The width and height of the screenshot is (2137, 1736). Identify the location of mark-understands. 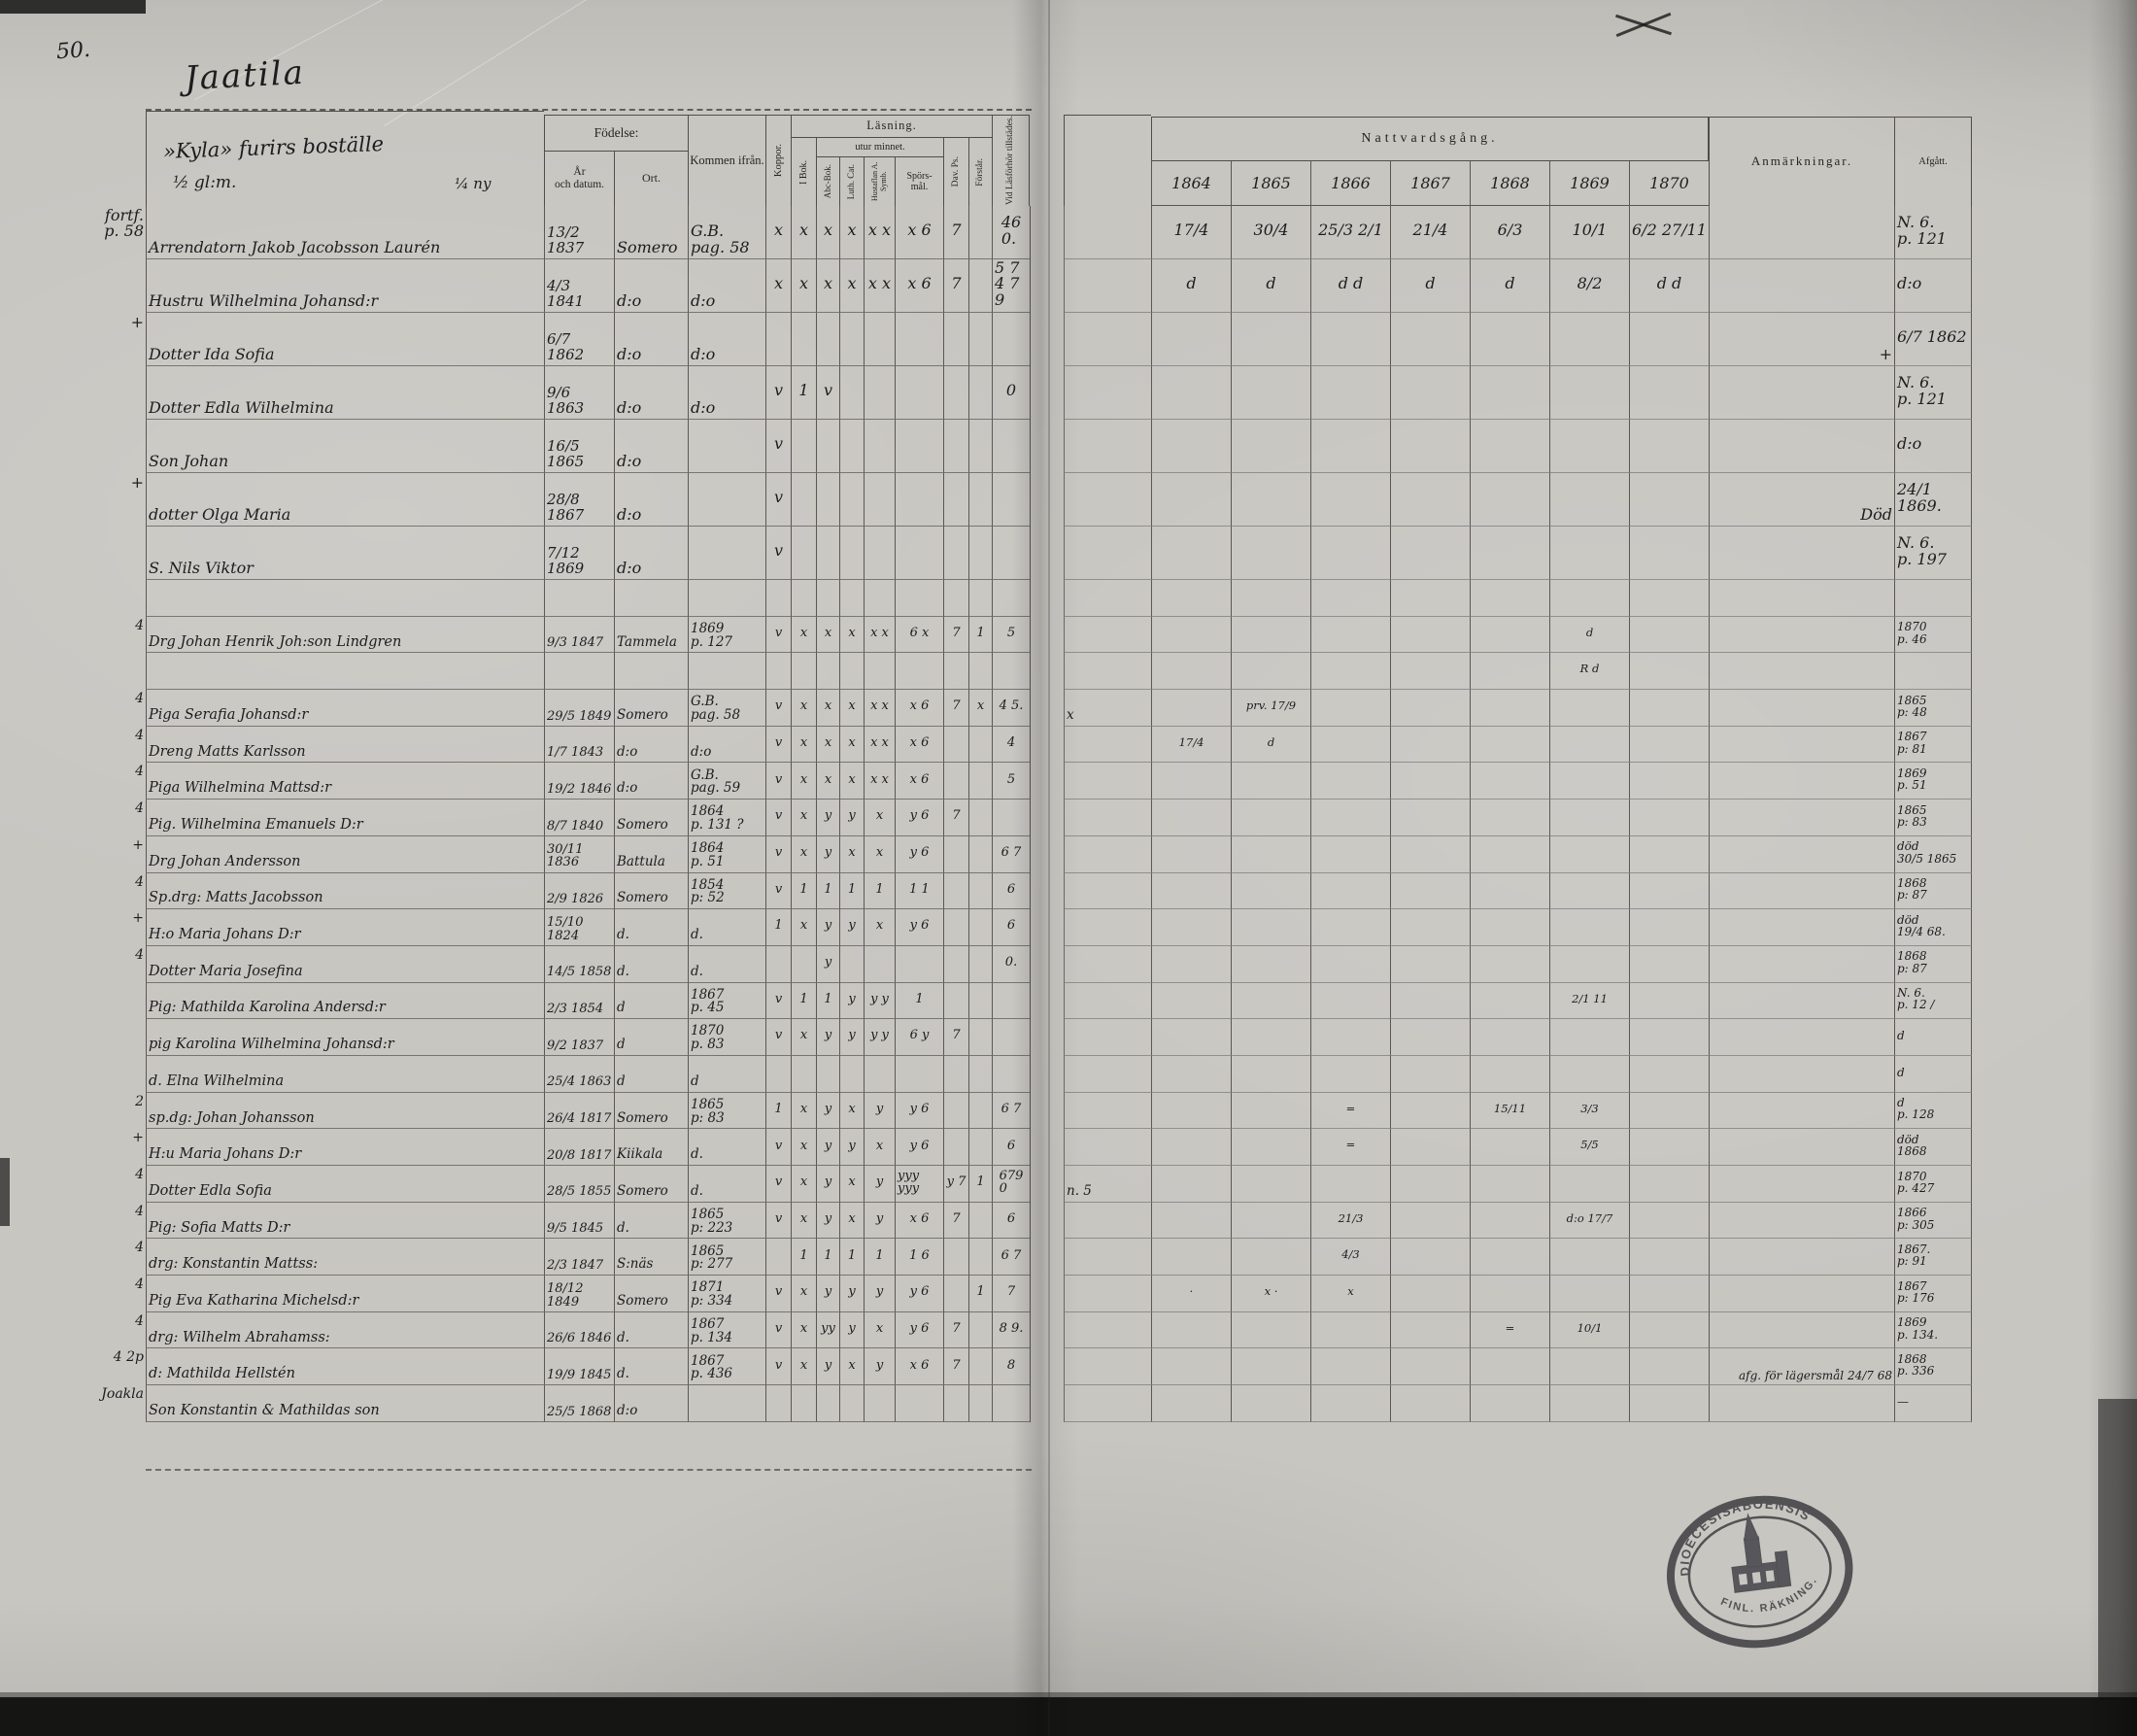
(980, 891).